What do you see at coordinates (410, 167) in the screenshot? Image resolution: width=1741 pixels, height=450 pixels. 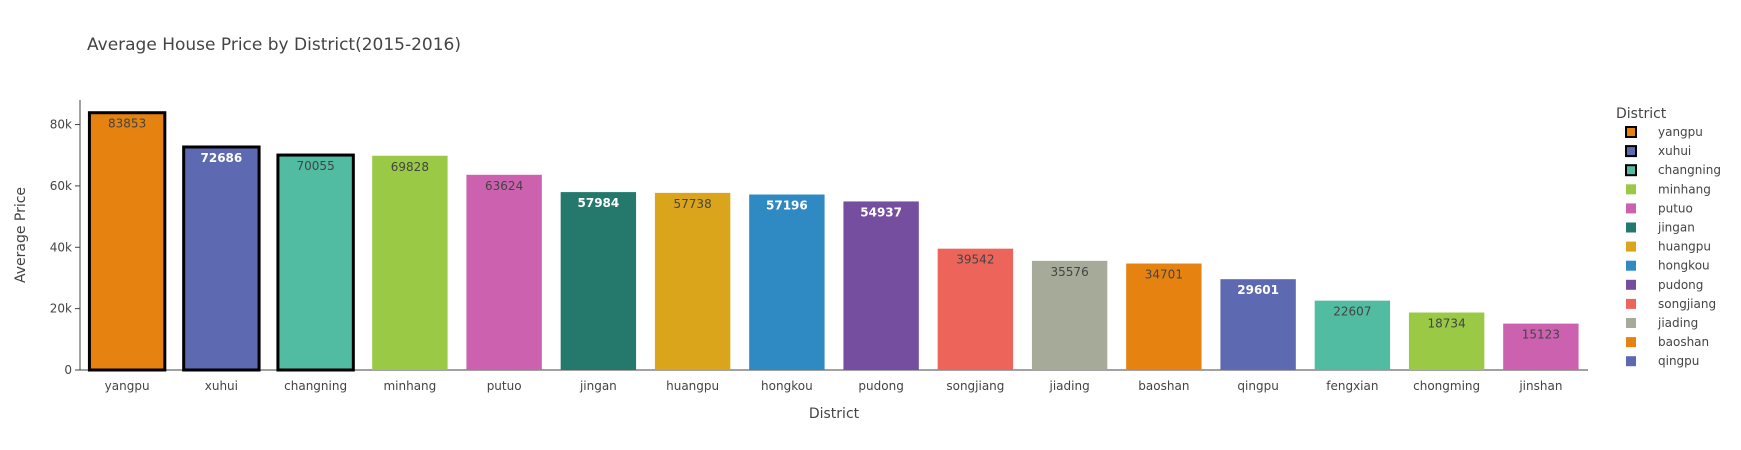 I see `bar-value-label: 69828` at bounding box center [410, 167].